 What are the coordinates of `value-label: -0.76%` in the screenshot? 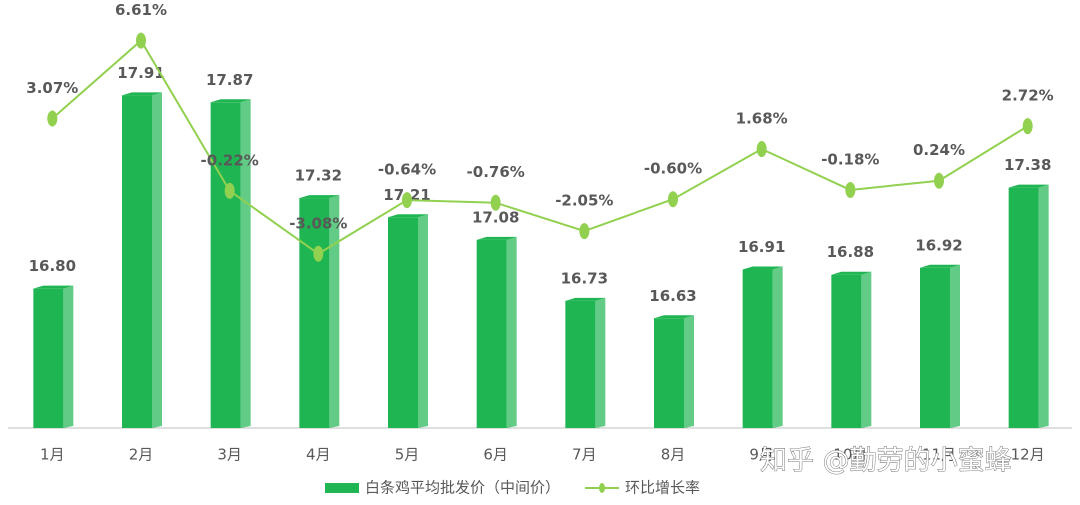 It's located at (496, 172).